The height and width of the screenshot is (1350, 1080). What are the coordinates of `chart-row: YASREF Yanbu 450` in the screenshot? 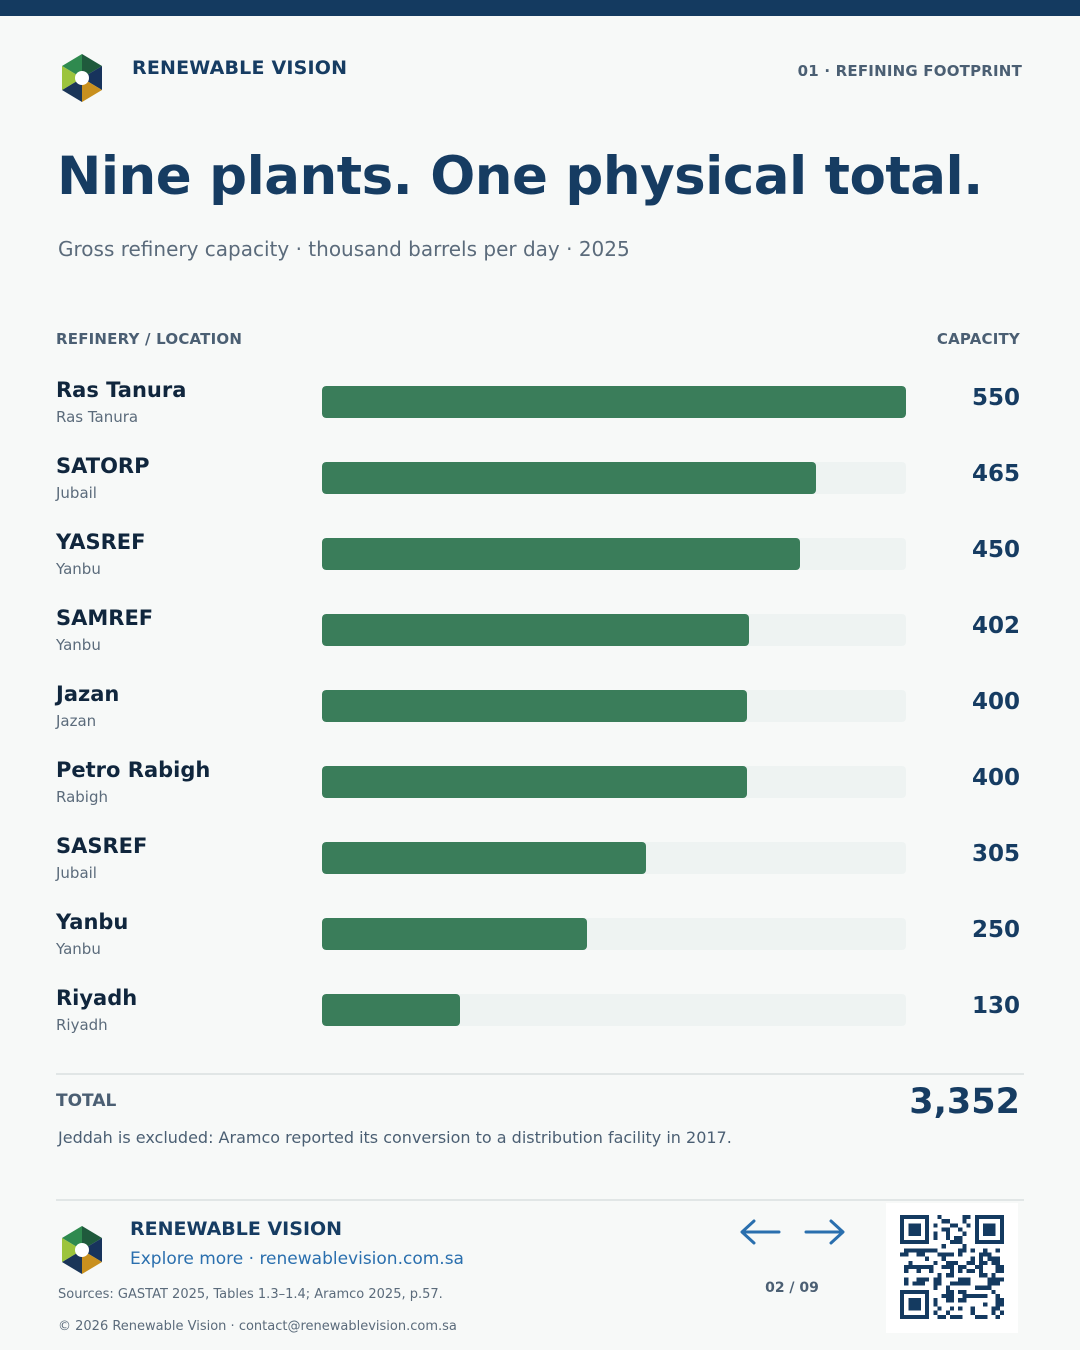 It's located at (540, 568).